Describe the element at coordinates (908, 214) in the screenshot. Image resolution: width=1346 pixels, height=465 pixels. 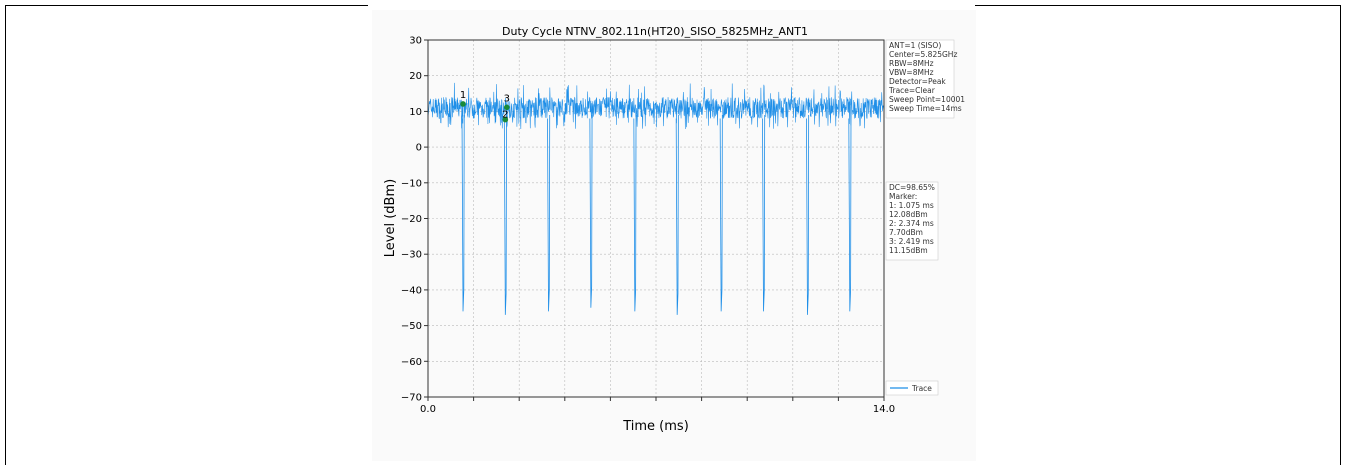
I see `marker-info-line: 12.08dBm` at that location.